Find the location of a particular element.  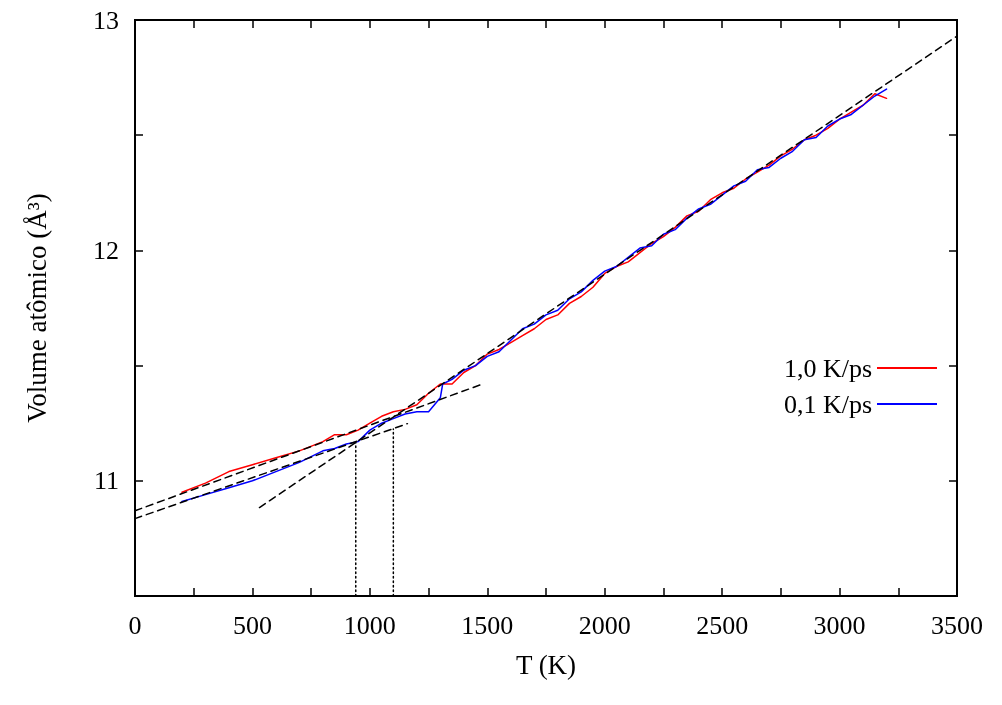

y-tick-label: 12 is located at coordinates (106, 250).